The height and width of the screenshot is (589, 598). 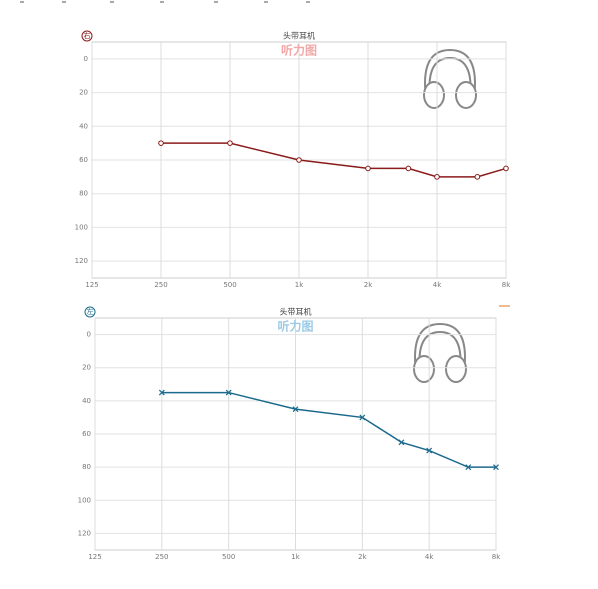 What do you see at coordinates (450, 78) in the screenshot?
I see `headphone-icon` at bounding box center [450, 78].